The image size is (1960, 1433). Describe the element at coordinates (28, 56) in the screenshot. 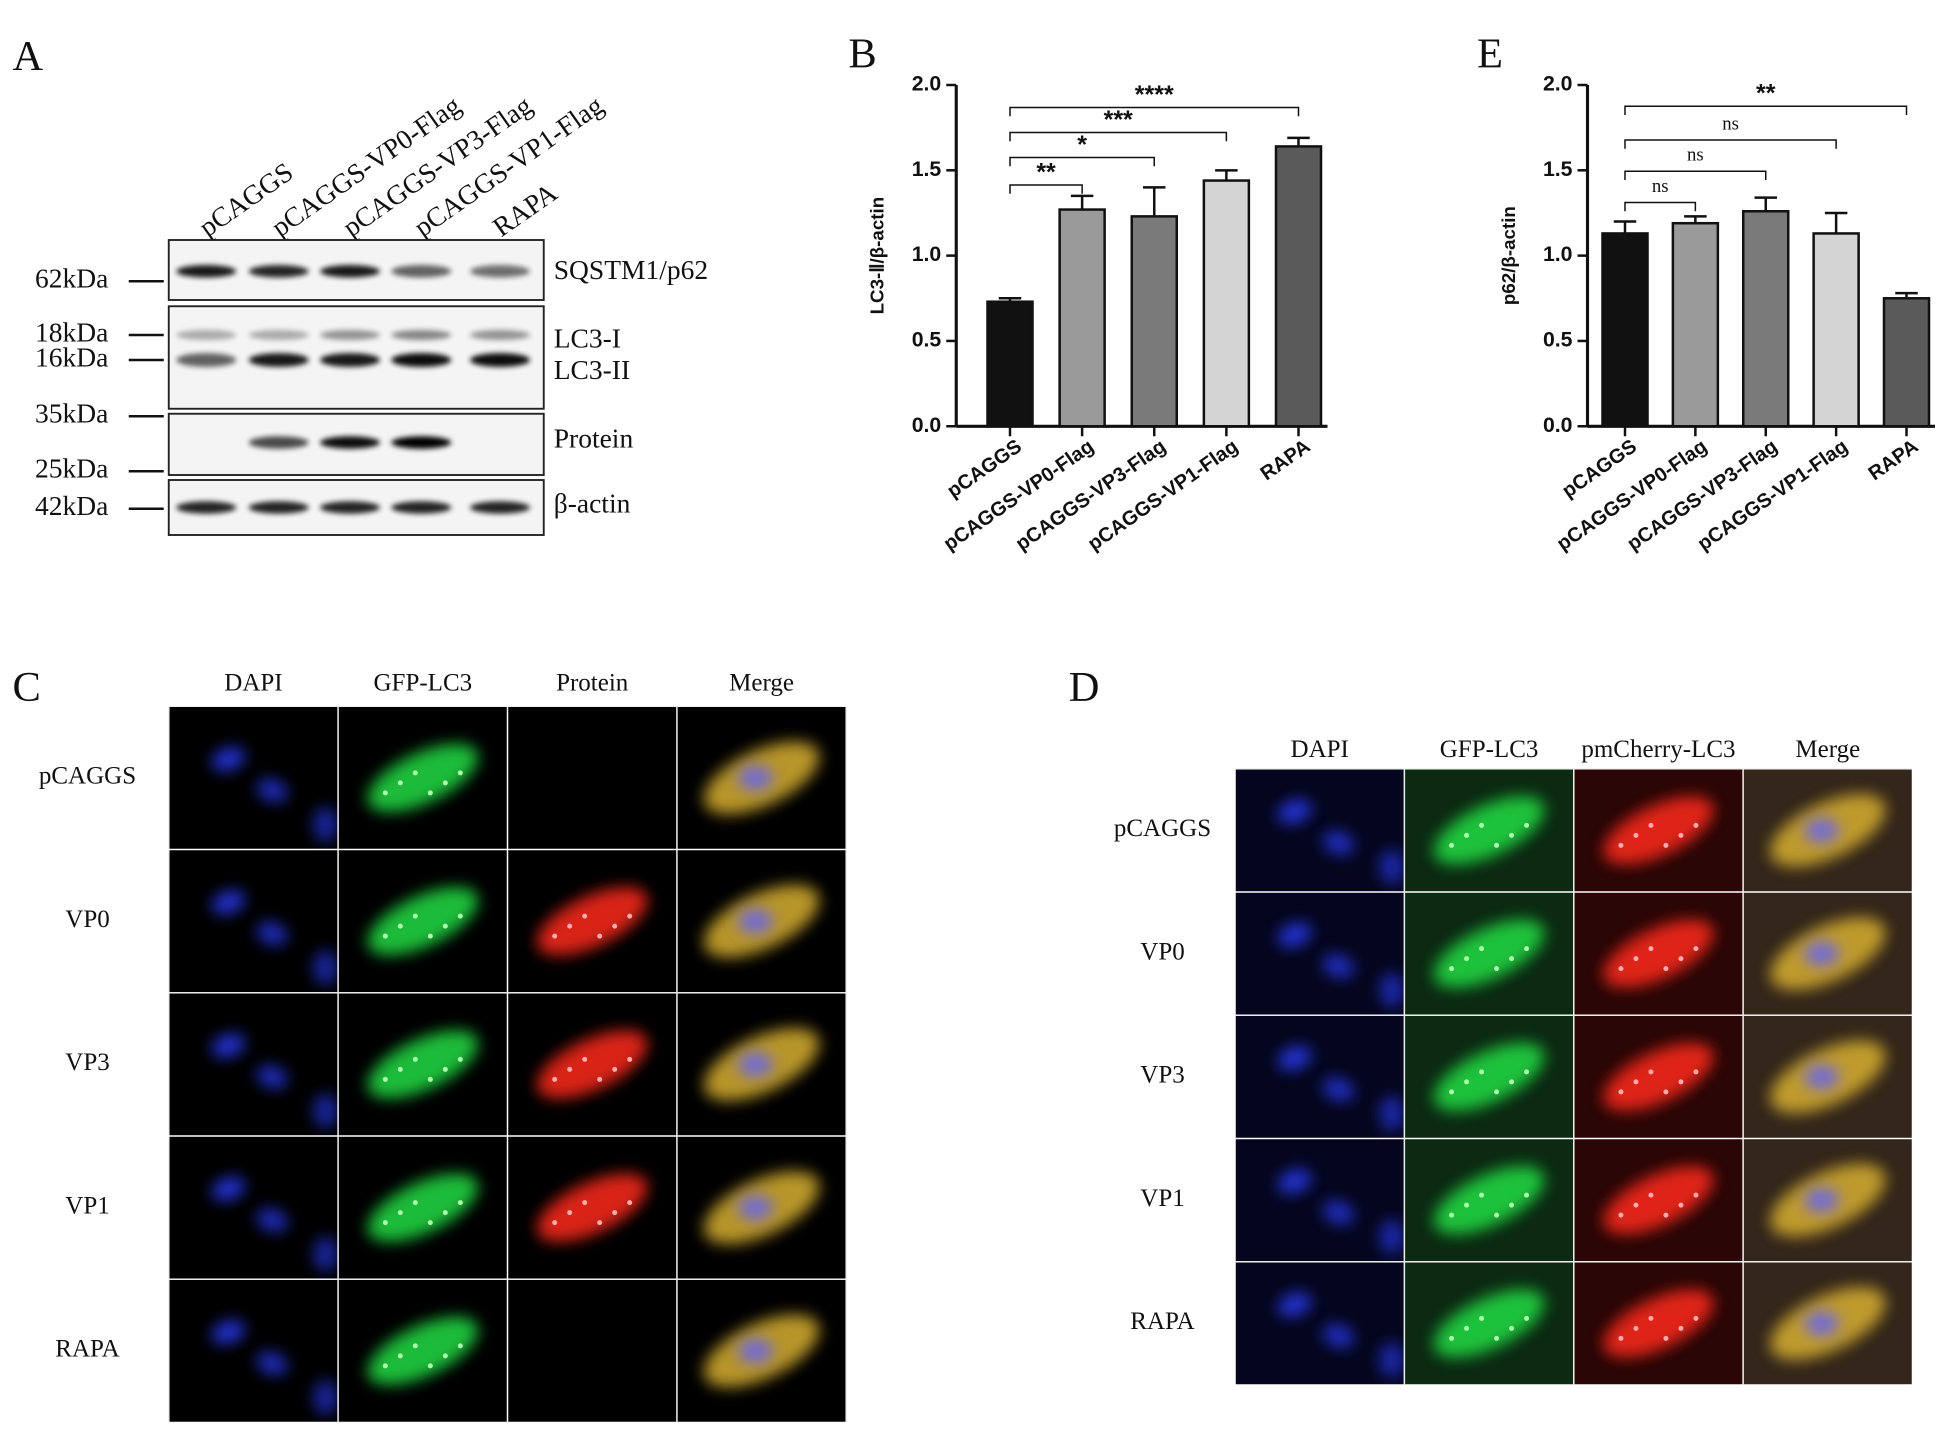

I see `panel-label: A` at that location.